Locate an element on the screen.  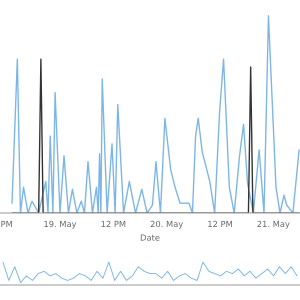
x-tick-label: 21. May is located at coordinates (273, 224).